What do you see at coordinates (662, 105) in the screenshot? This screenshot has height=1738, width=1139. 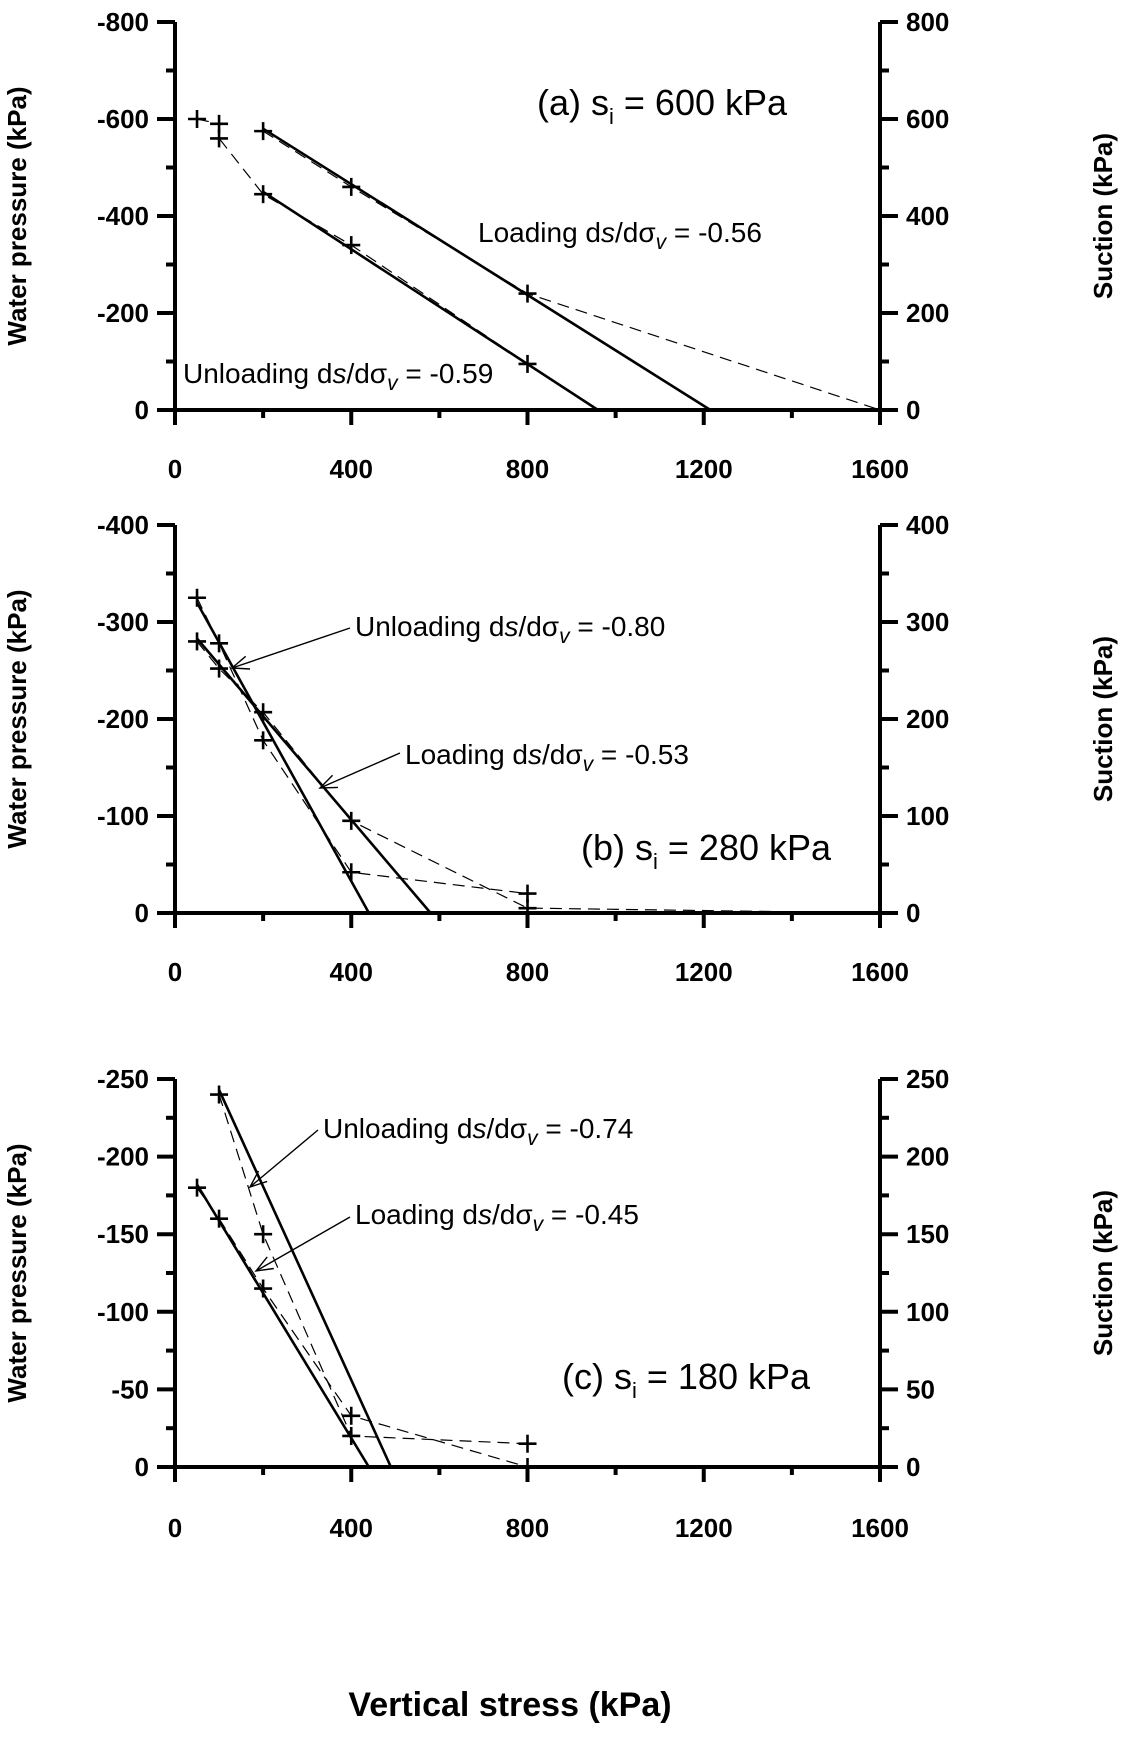 I see `panel-label: (a) si = 600 kPa` at bounding box center [662, 105].